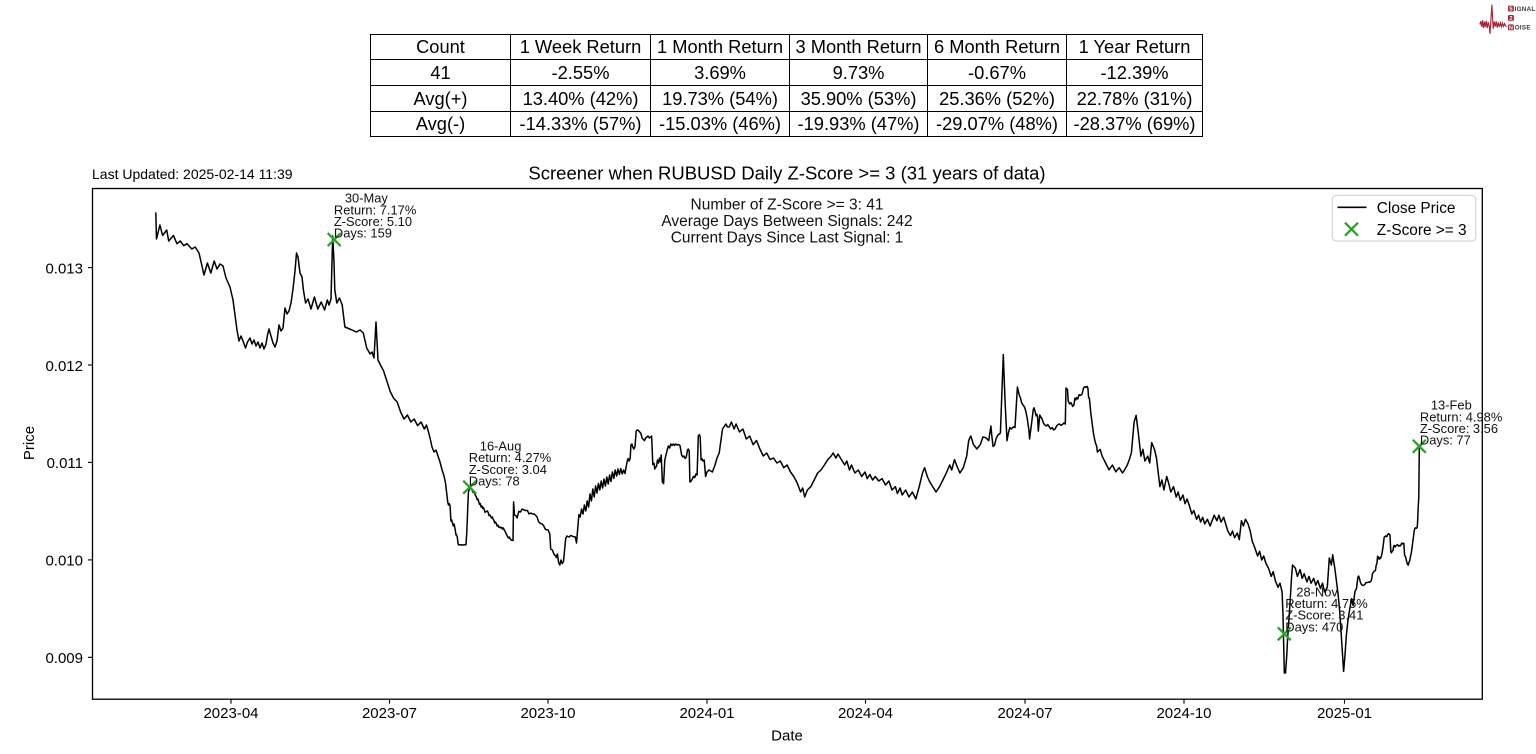 The height and width of the screenshot is (754, 1536). I want to click on svg-text: Days: 470, so click(1314, 626).